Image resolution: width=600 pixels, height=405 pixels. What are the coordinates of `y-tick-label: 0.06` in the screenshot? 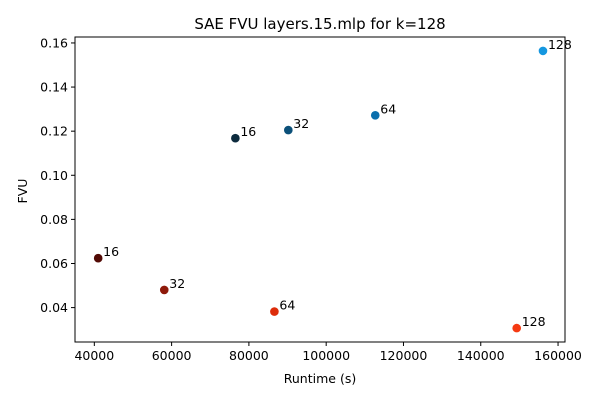 It's located at (54, 263).